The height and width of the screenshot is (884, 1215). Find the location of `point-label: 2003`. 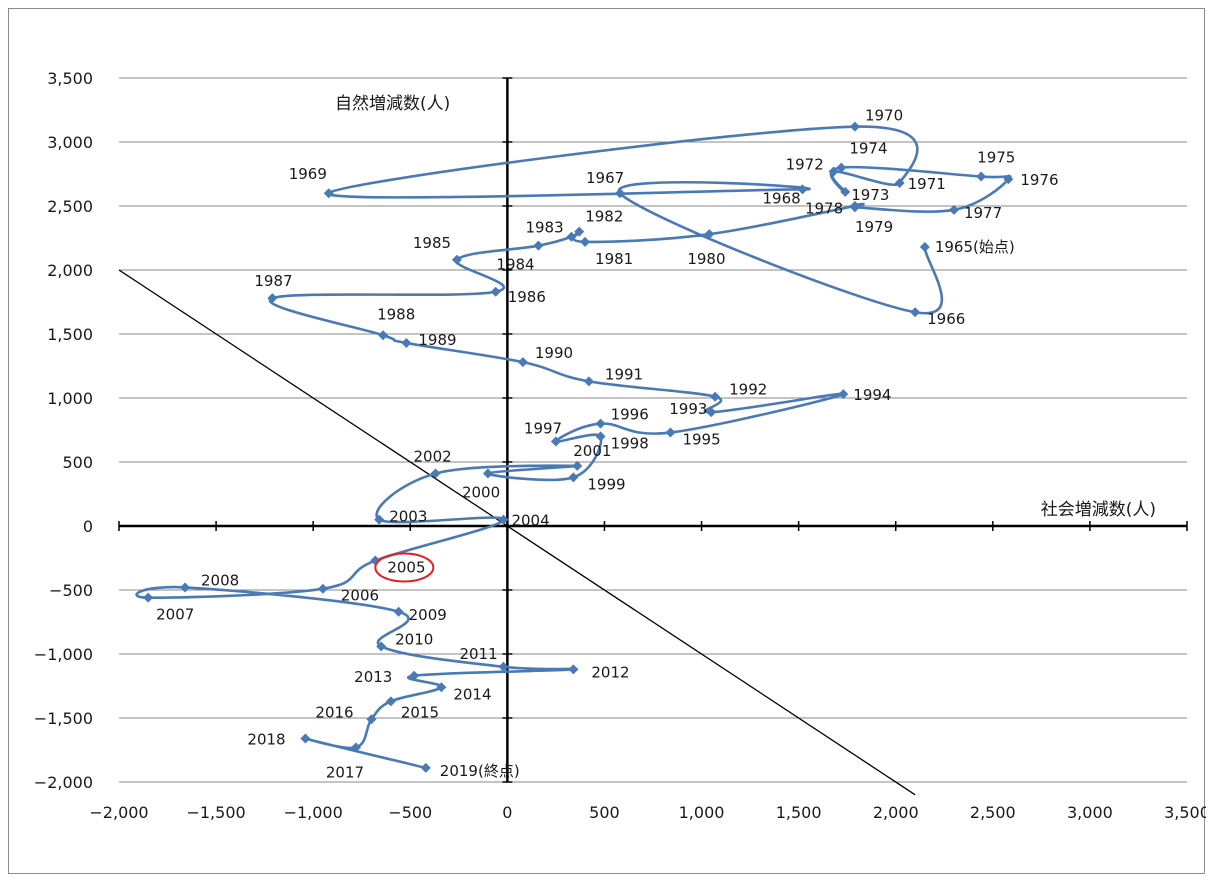

point-label: 2003 is located at coordinates (408, 517).